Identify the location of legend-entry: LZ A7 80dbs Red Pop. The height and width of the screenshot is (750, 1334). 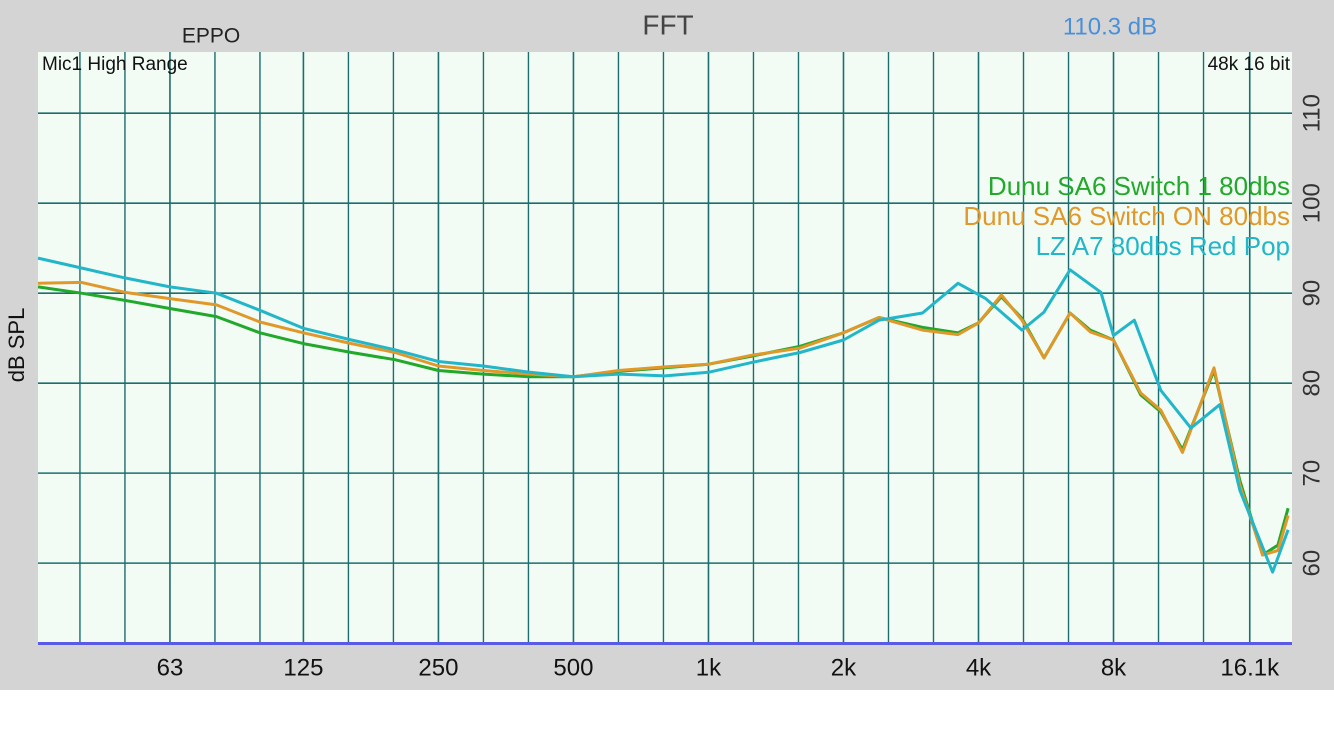
(1163, 246).